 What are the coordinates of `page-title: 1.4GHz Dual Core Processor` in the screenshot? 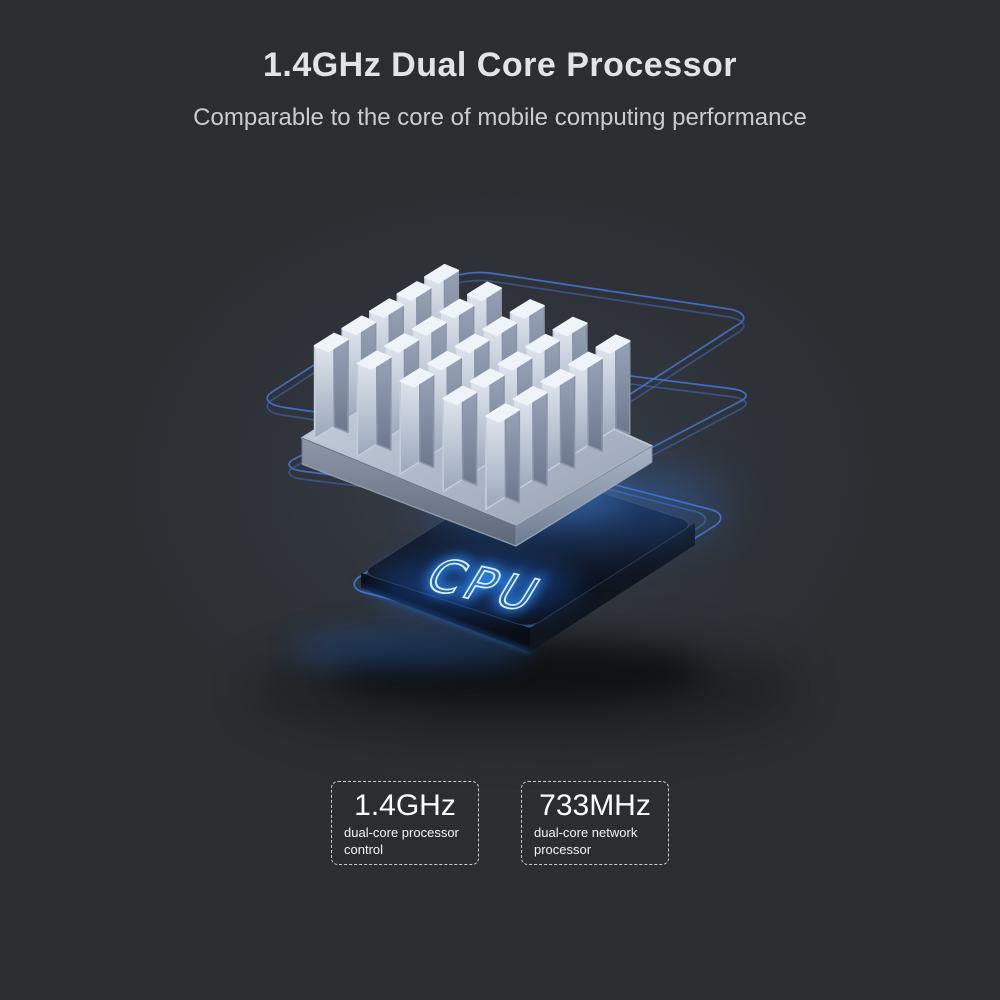 It's located at (500, 65).